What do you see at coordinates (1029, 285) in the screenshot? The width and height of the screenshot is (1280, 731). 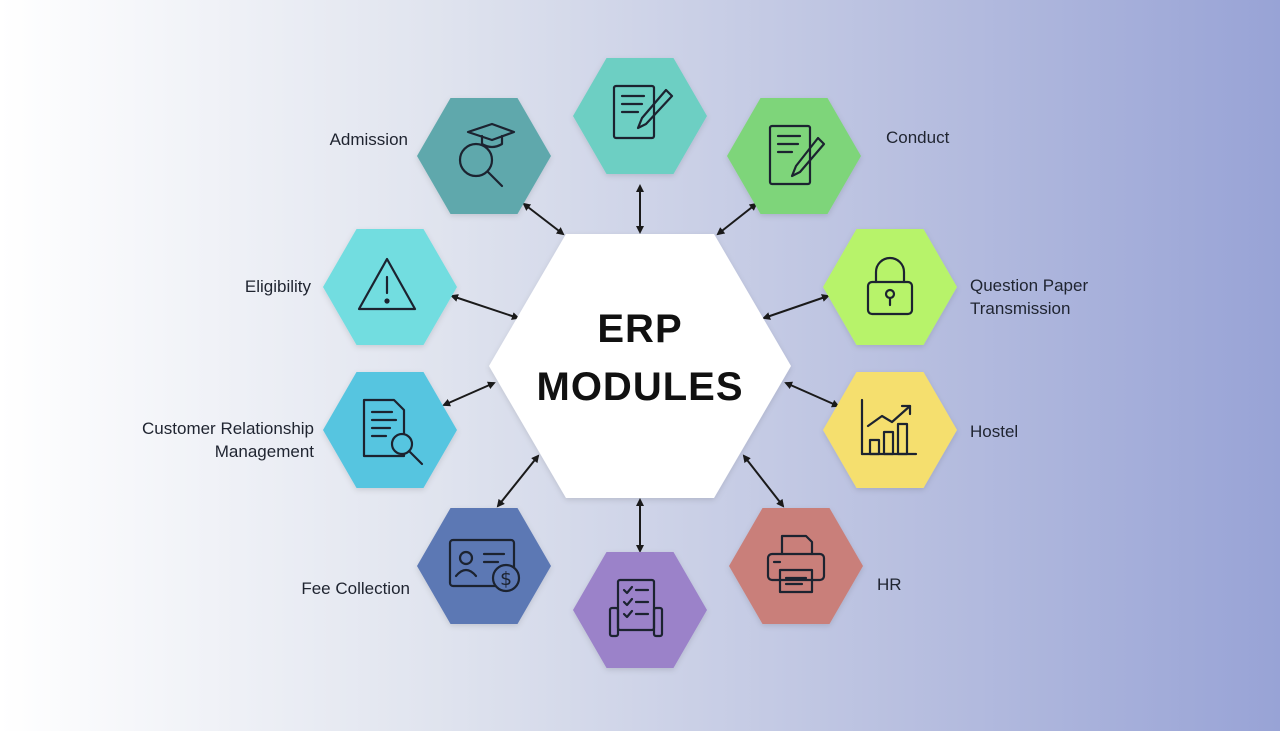 I see `question-paper-label-line1: Question Paper` at bounding box center [1029, 285].